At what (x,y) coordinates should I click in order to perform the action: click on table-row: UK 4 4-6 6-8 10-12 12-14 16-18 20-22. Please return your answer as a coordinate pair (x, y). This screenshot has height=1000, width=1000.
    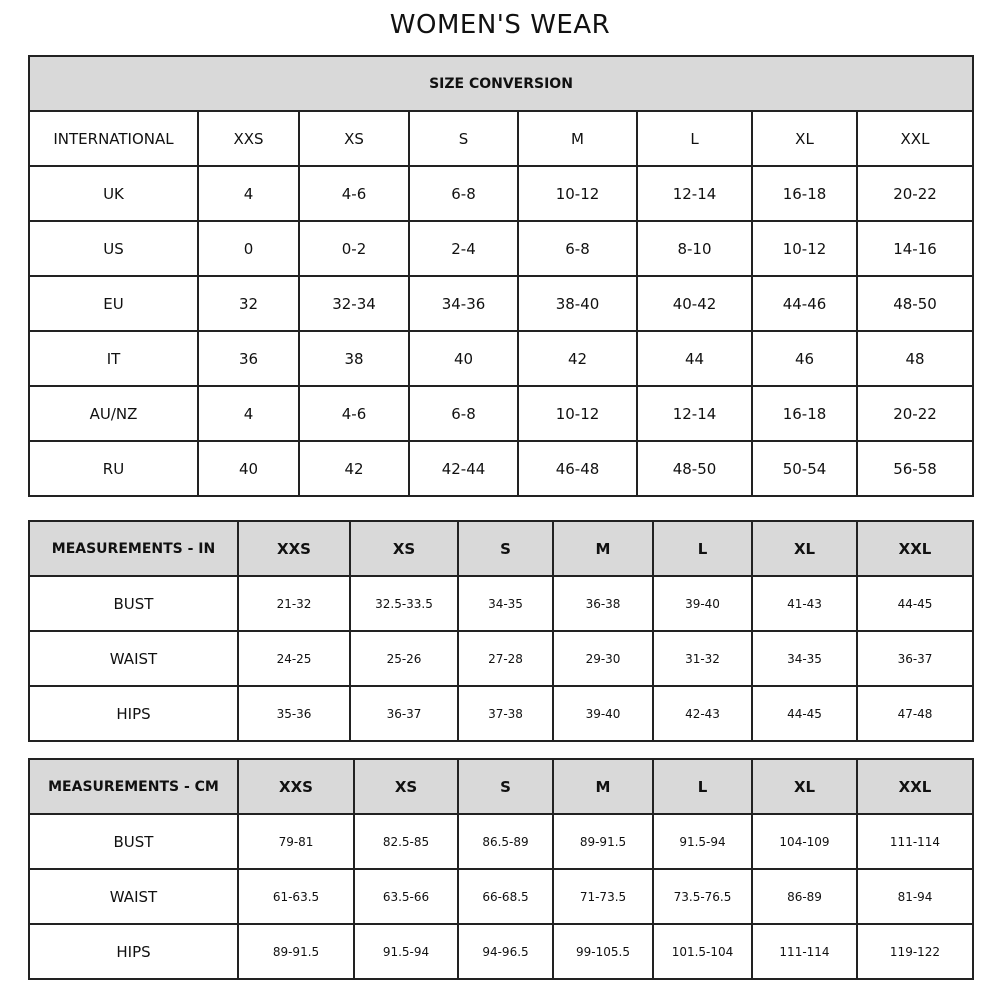
    Looking at the image, I should click on (501, 193).